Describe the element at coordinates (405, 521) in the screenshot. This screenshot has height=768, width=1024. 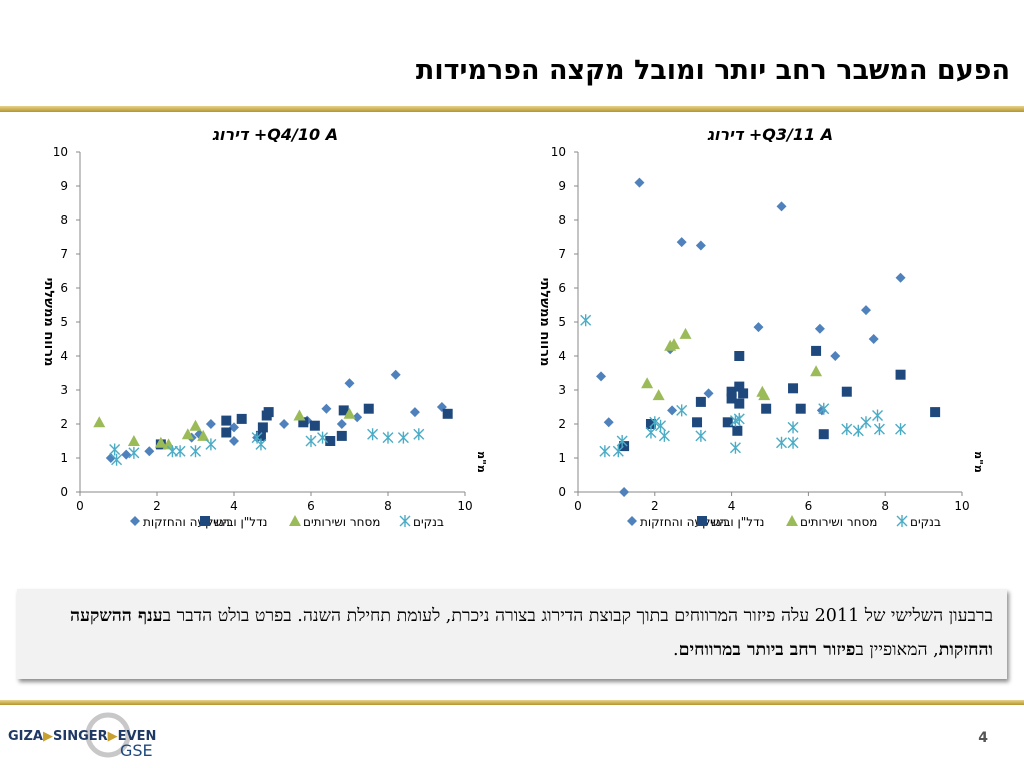
I see `legend-marker-star` at that location.